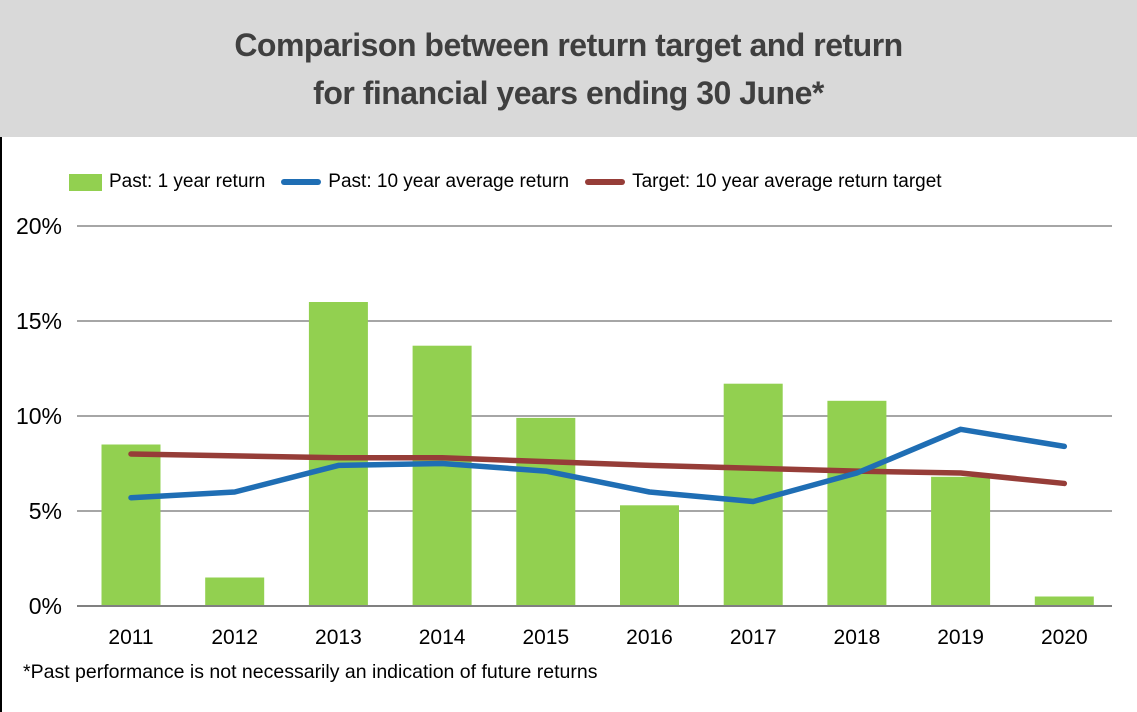 This screenshot has width=1137, height=712. Describe the element at coordinates (649, 637) in the screenshot. I see `x-axis-tick-label: 2016` at that location.